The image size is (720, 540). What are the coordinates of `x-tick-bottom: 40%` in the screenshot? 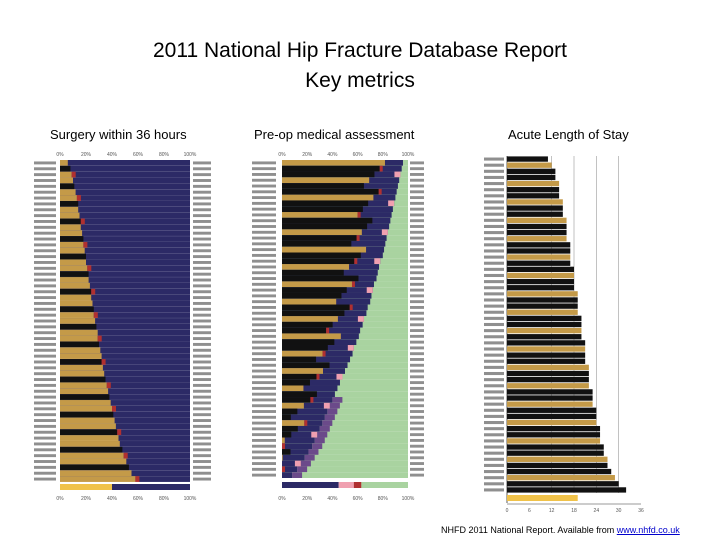 It's located at (332, 499).